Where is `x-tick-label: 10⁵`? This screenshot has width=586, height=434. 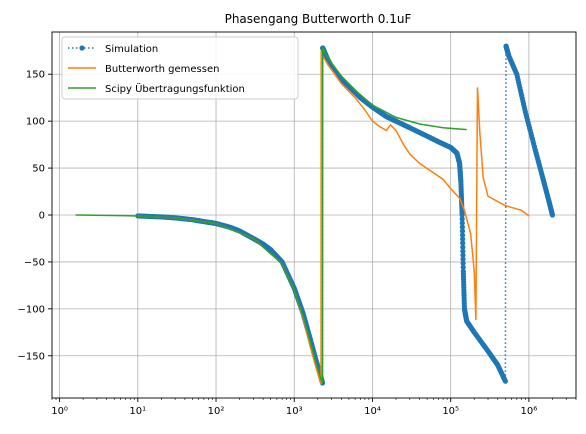
x-tick-label: 10⁵ is located at coordinates (450, 411).